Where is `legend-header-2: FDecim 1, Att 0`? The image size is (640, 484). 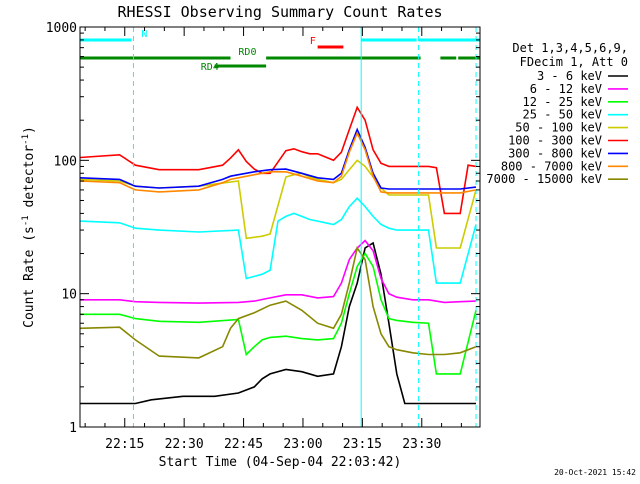
legend-header-2: FDecim 1, Att 0 is located at coordinates (574, 62).